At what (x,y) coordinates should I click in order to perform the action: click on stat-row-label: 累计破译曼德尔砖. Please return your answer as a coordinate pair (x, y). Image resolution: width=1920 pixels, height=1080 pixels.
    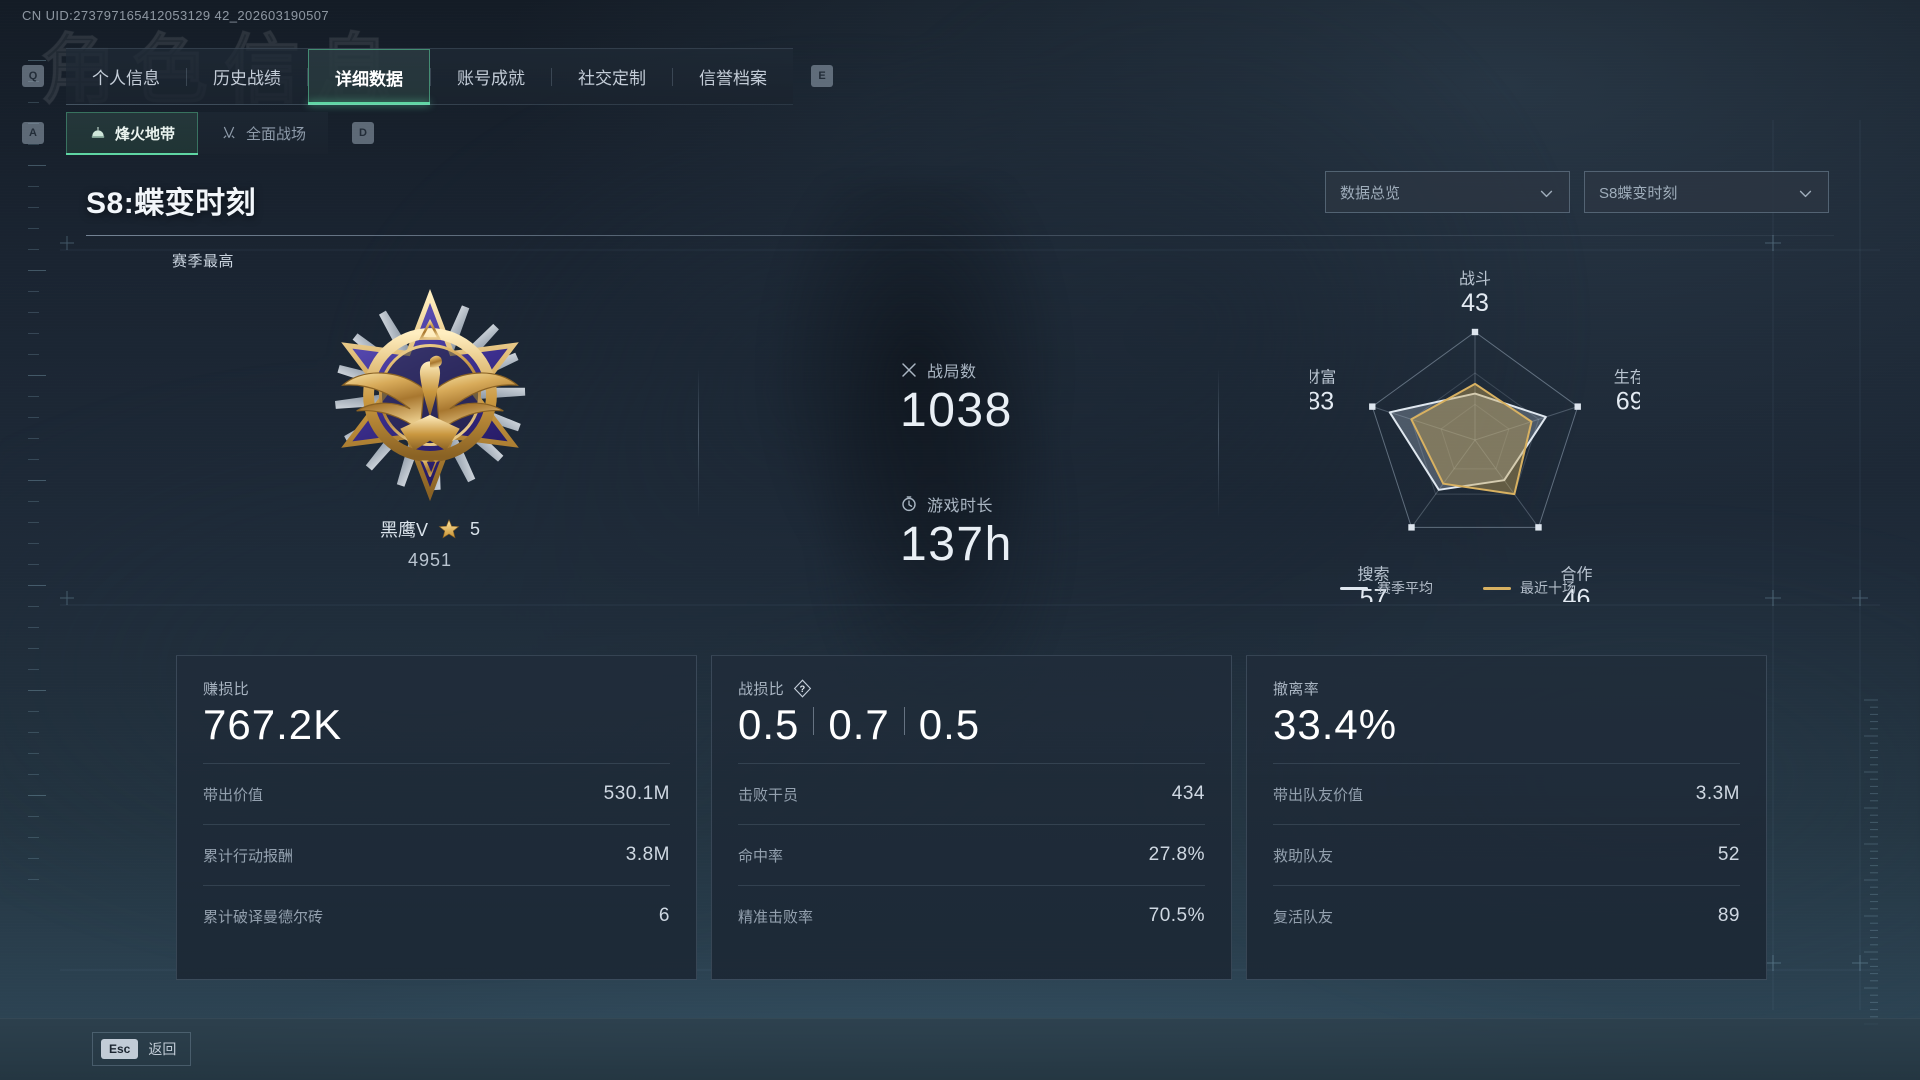
    Looking at the image, I should click on (263, 917).